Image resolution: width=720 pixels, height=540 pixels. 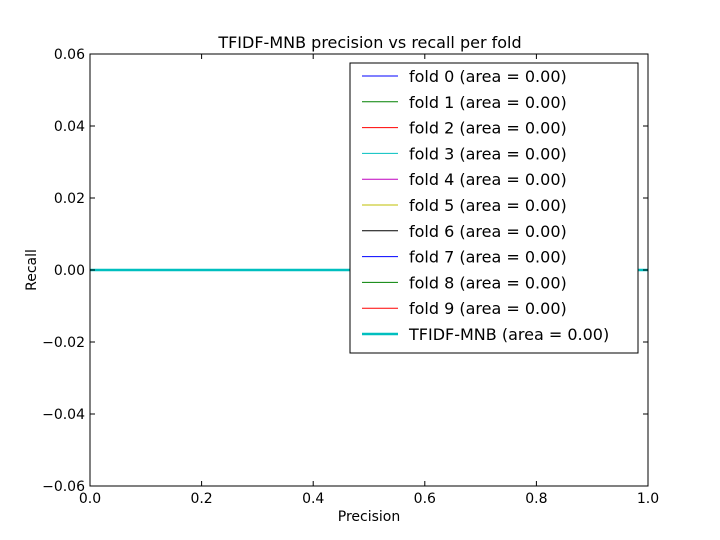 I want to click on x-axis-label: Precision, so click(x=369, y=517).